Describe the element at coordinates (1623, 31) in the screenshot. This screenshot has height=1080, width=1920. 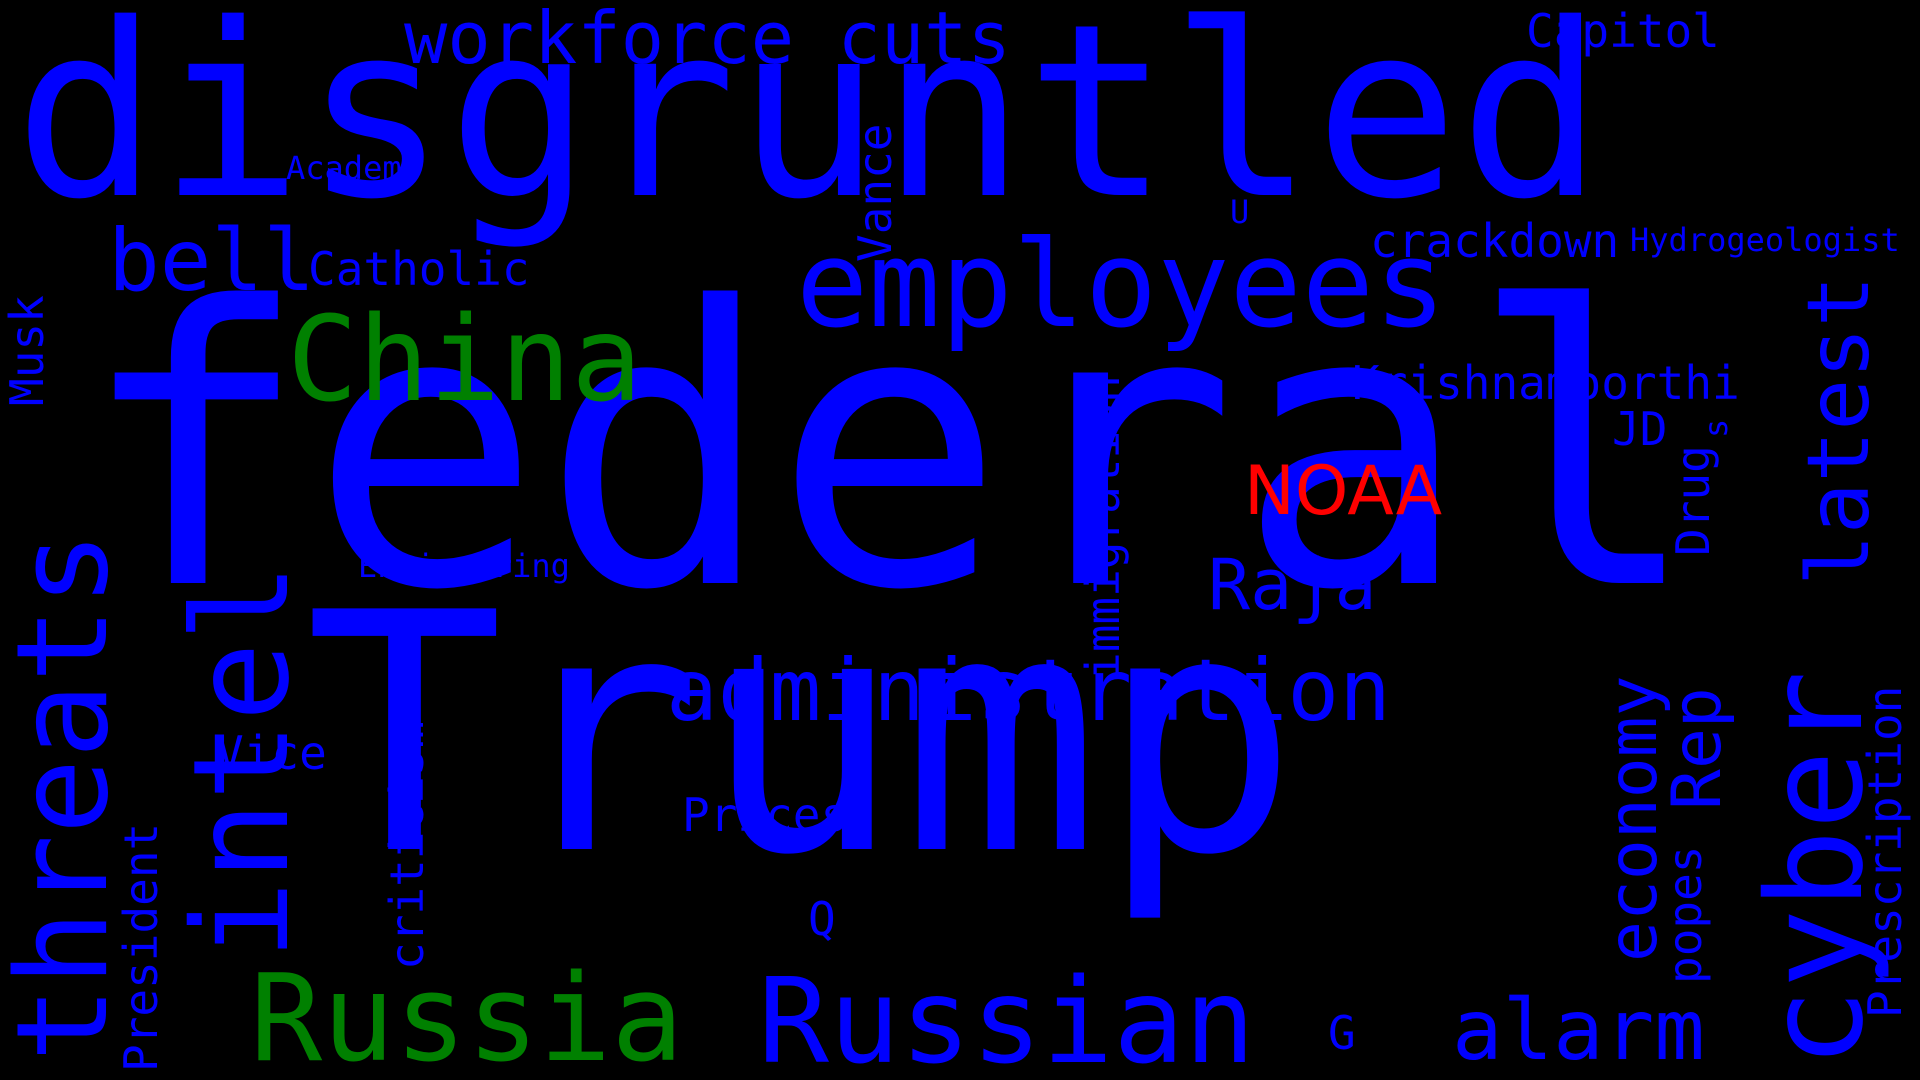
I see `word-capitol: Capitol` at that location.